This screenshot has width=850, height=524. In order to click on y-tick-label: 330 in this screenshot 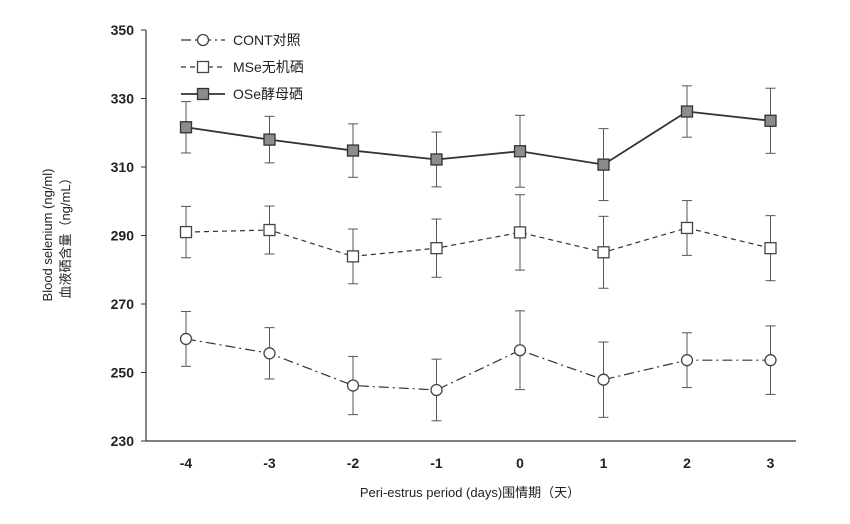, I will do `click(123, 99)`.